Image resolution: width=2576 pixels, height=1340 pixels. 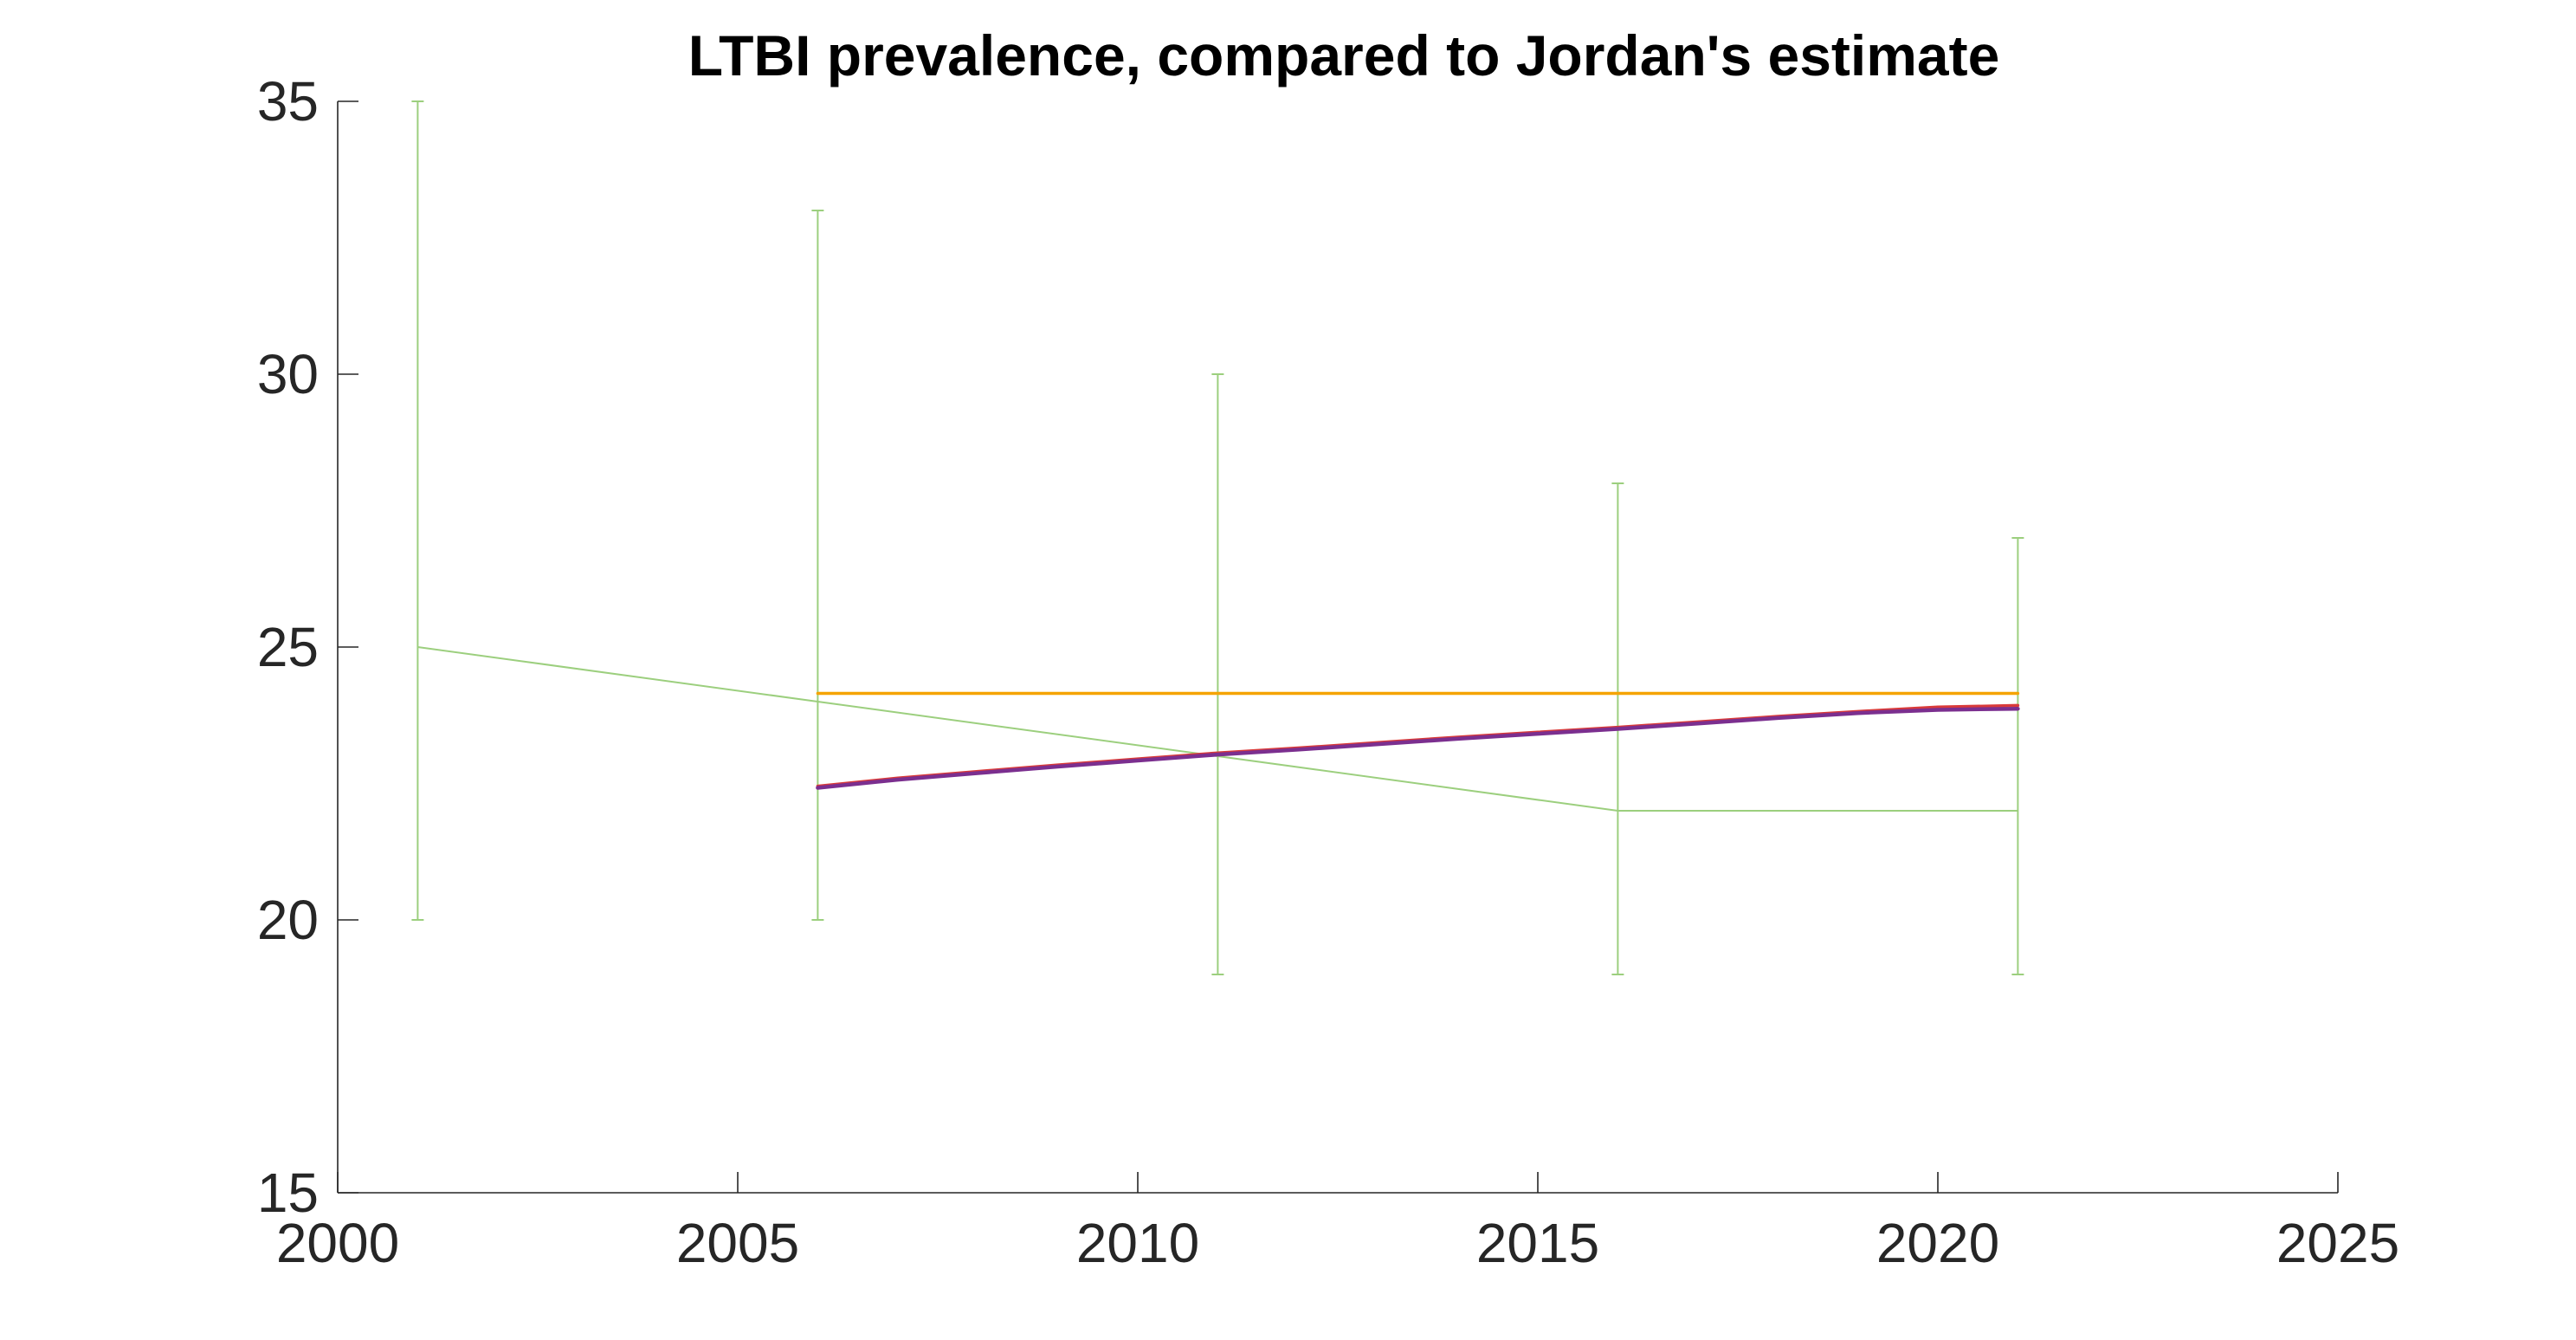 I want to click on y-tick-label: 20, so click(x=288, y=920).